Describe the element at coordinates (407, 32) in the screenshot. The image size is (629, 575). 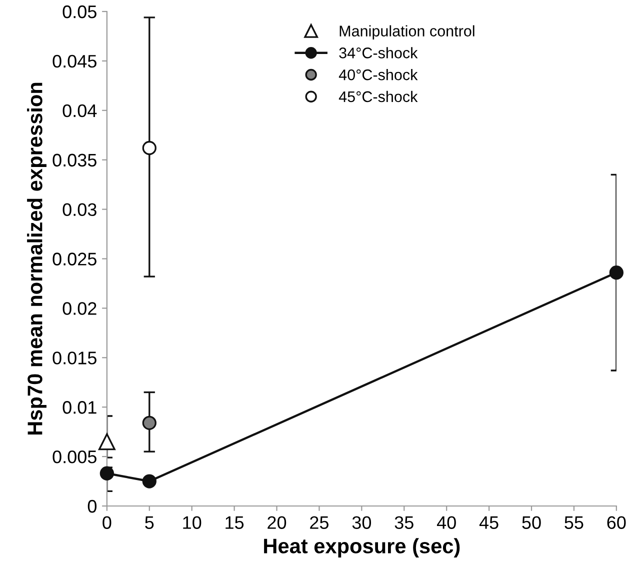
I see `legend-label: Manipulation control` at that location.